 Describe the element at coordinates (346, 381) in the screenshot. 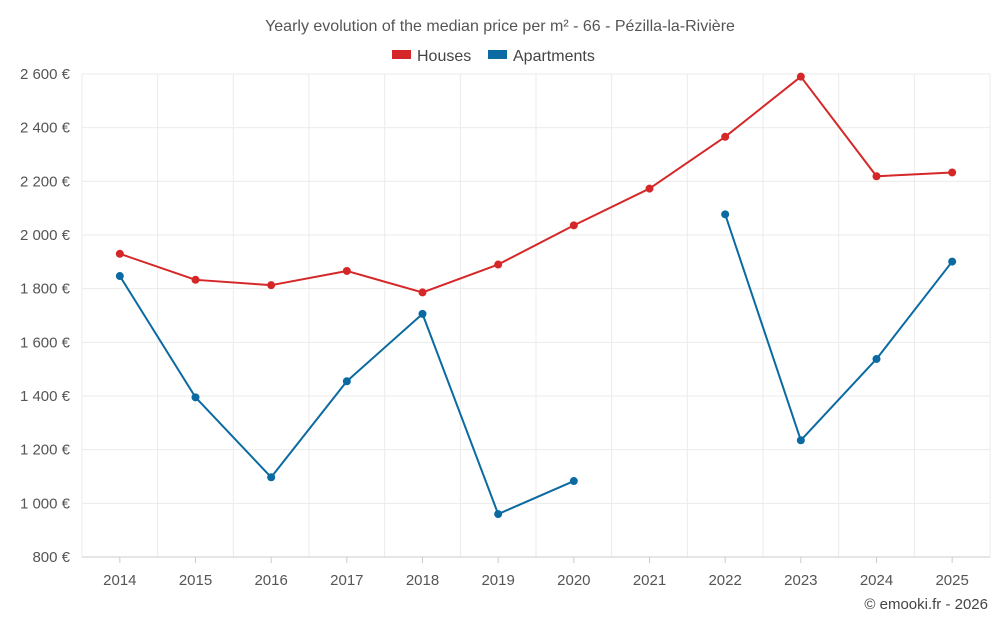

I see `data-point-apartments-2017` at that location.